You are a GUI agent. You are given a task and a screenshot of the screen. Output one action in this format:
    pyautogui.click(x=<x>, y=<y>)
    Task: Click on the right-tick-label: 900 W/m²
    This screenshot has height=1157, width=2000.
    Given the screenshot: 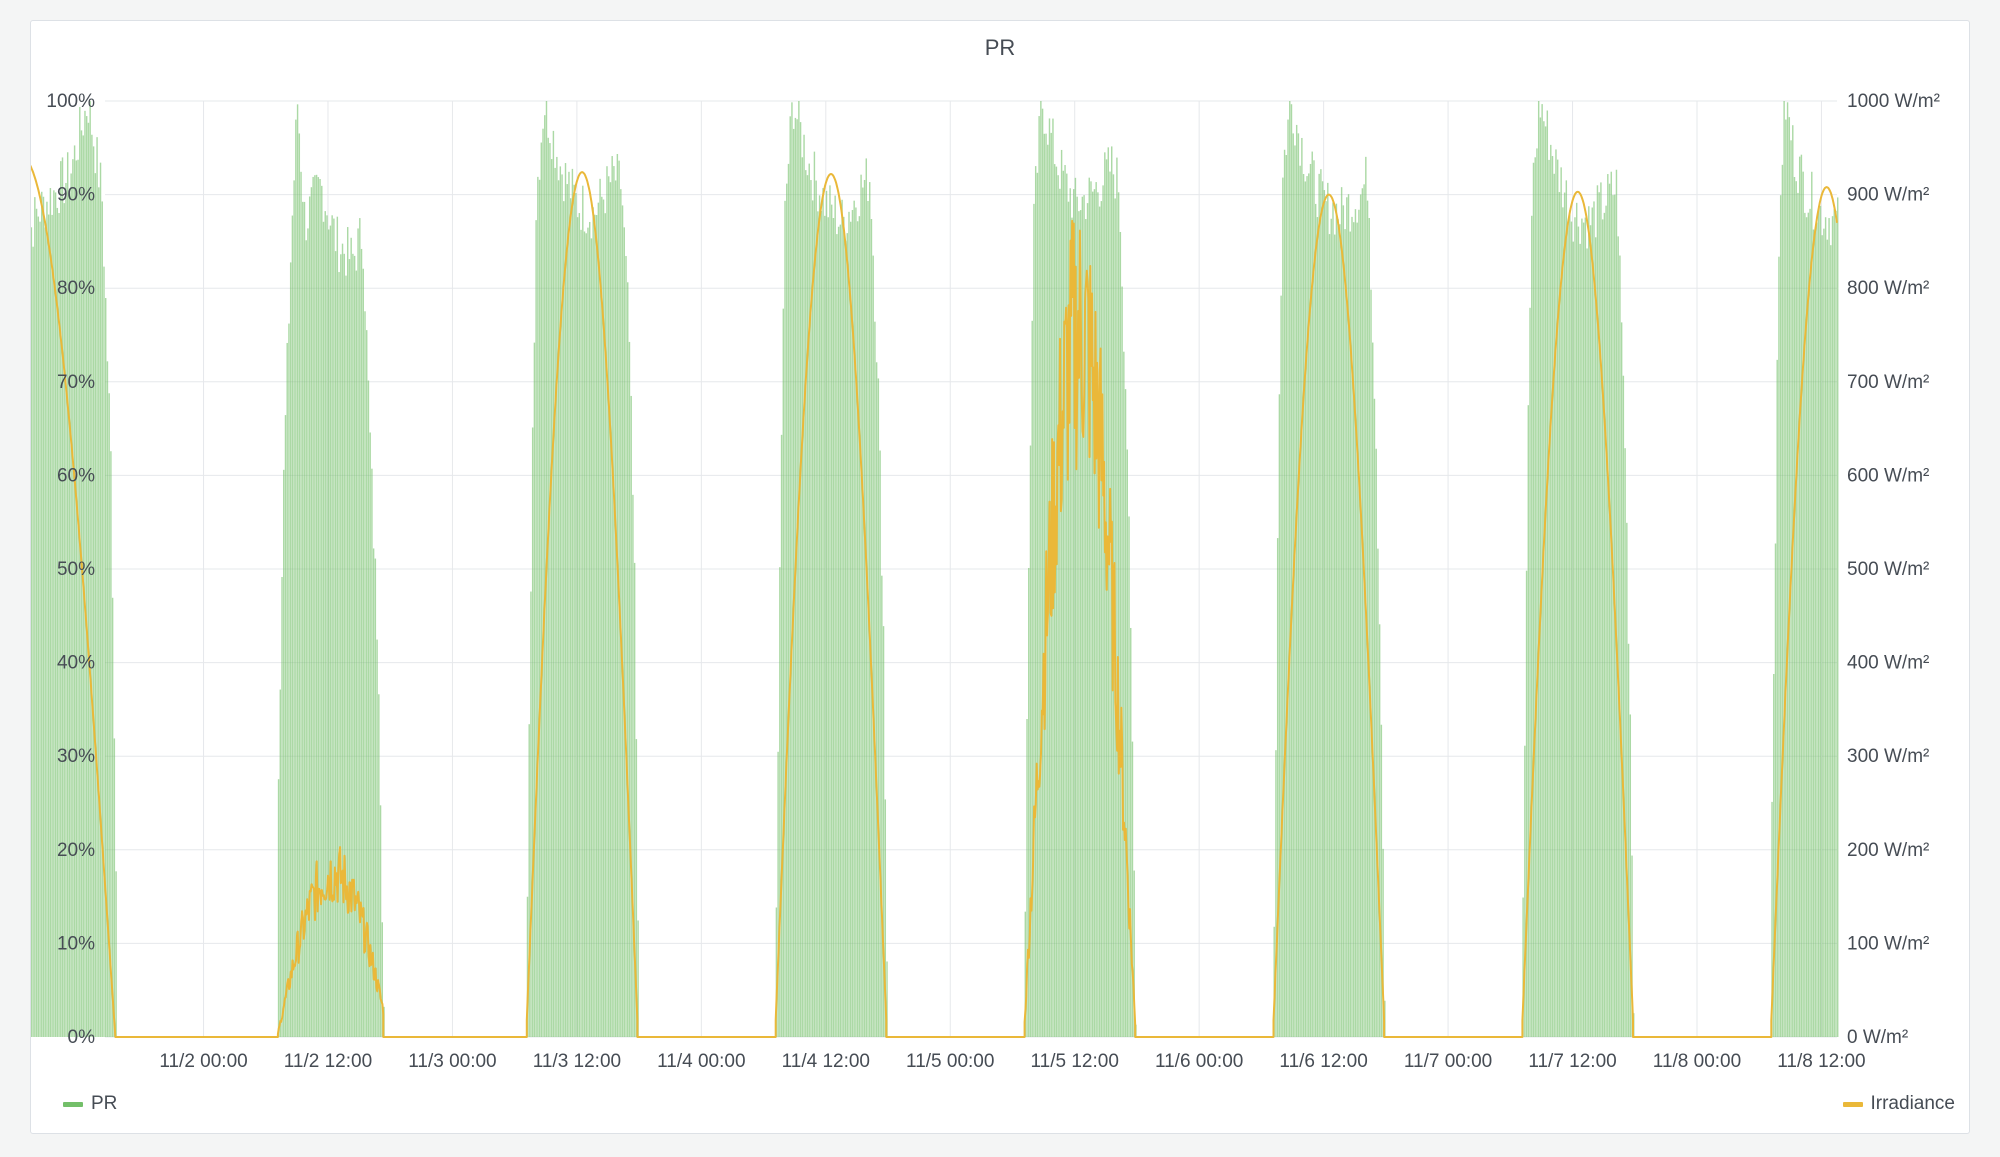 What is the action you would take?
    pyautogui.click(x=1888, y=195)
    